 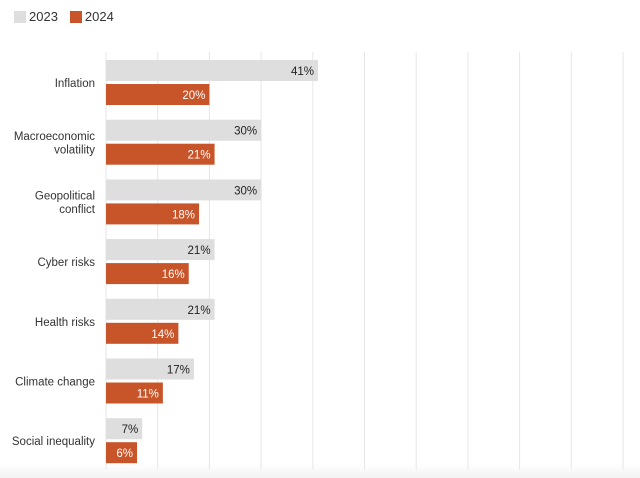 What do you see at coordinates (66, 263) in the screenshot?
I see `category-label: Cyber risks` at bounding box center [66, 263].